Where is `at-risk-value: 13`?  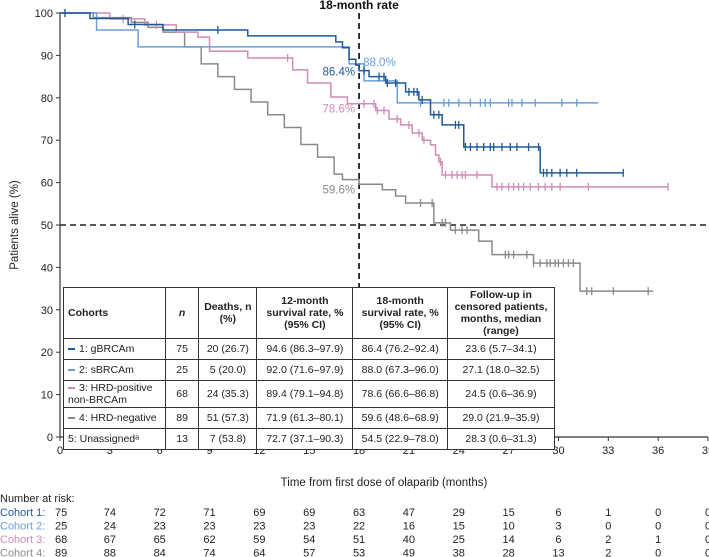
at-risk-value: 13 is located at coordinates (558, 552).